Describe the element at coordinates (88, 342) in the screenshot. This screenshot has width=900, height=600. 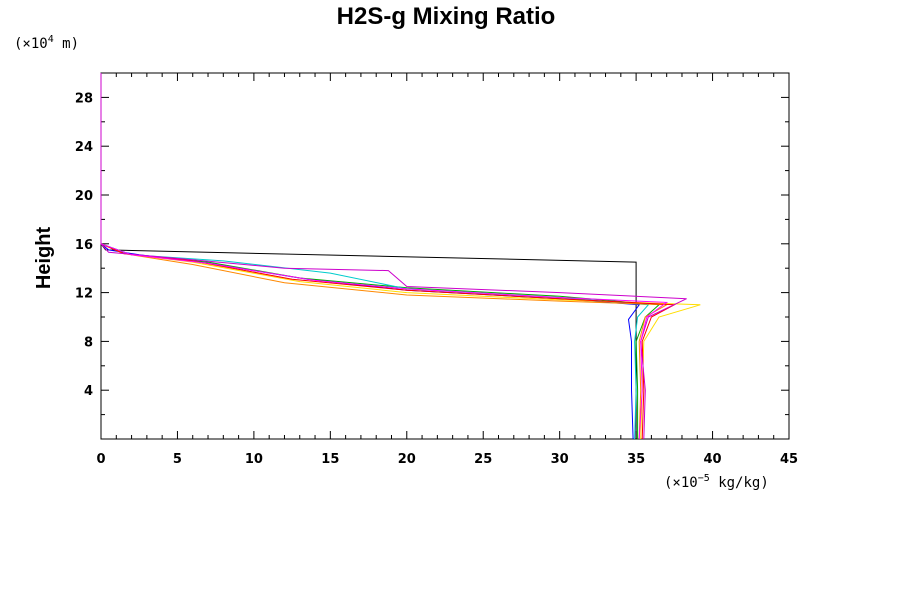
I see `y-tick-label: 8` at that location.